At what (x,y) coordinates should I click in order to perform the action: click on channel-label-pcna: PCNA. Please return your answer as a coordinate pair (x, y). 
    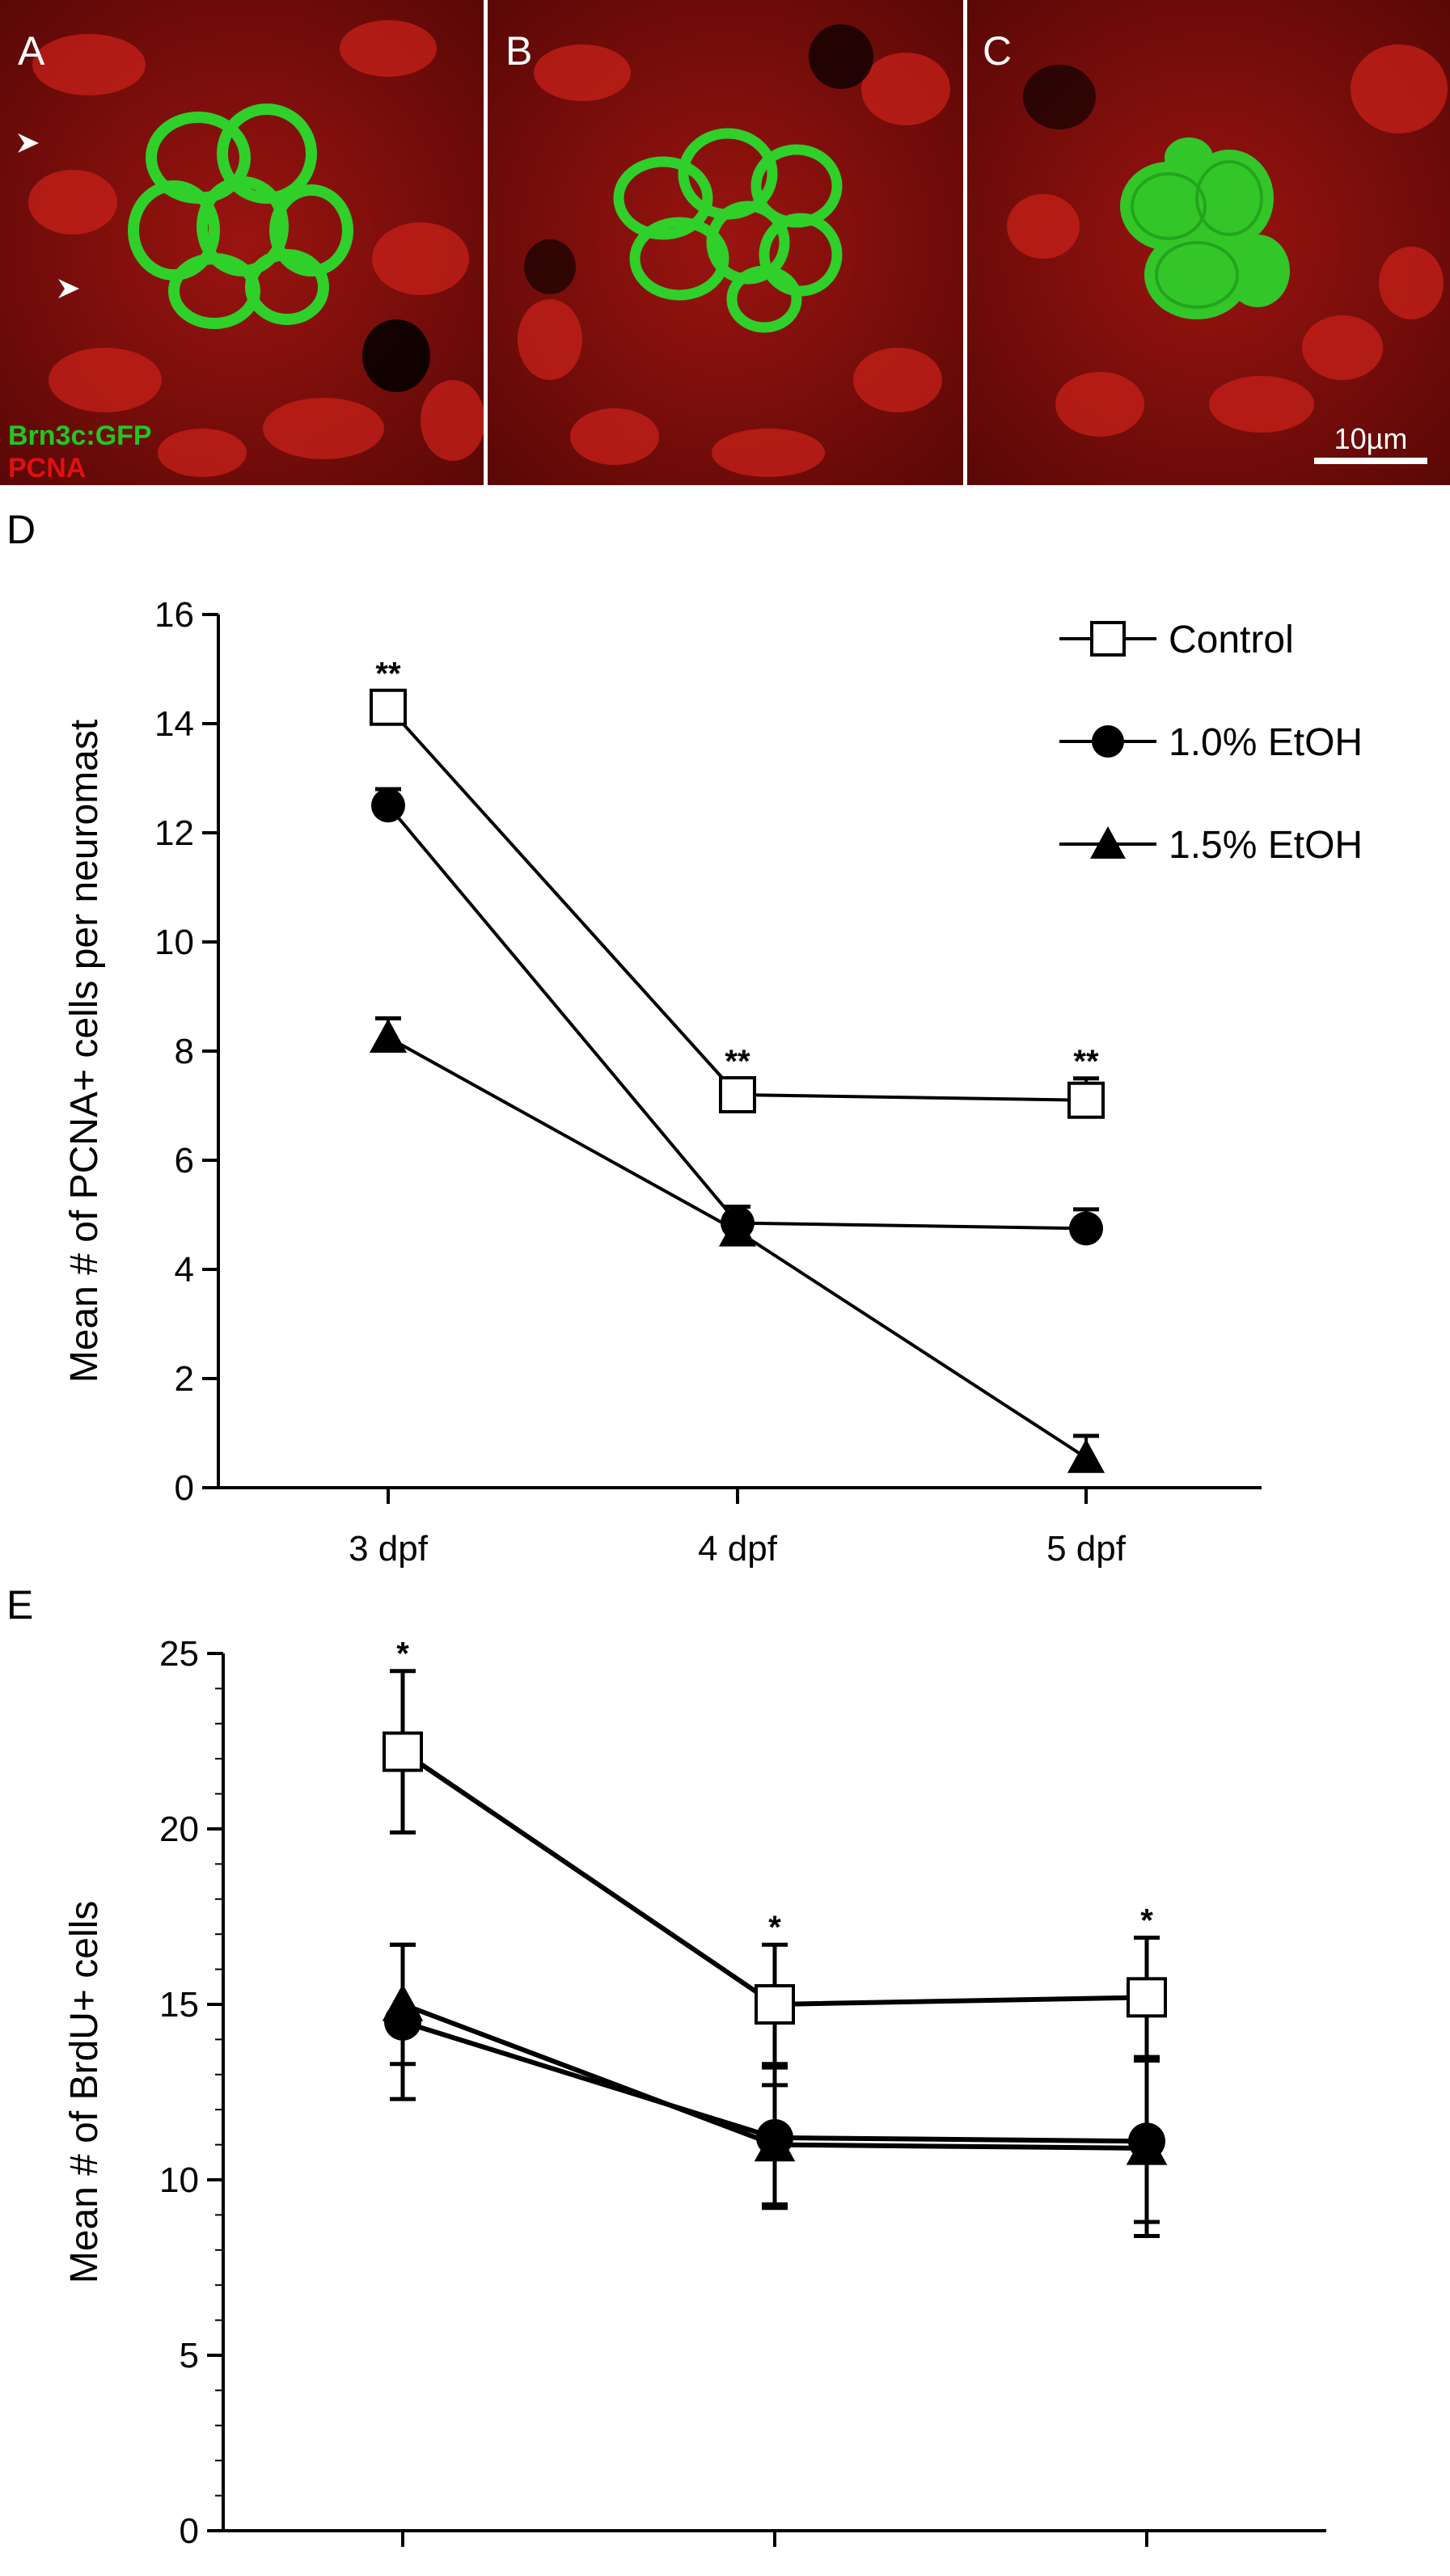
    Looking at the image, I should click on (47, 468).